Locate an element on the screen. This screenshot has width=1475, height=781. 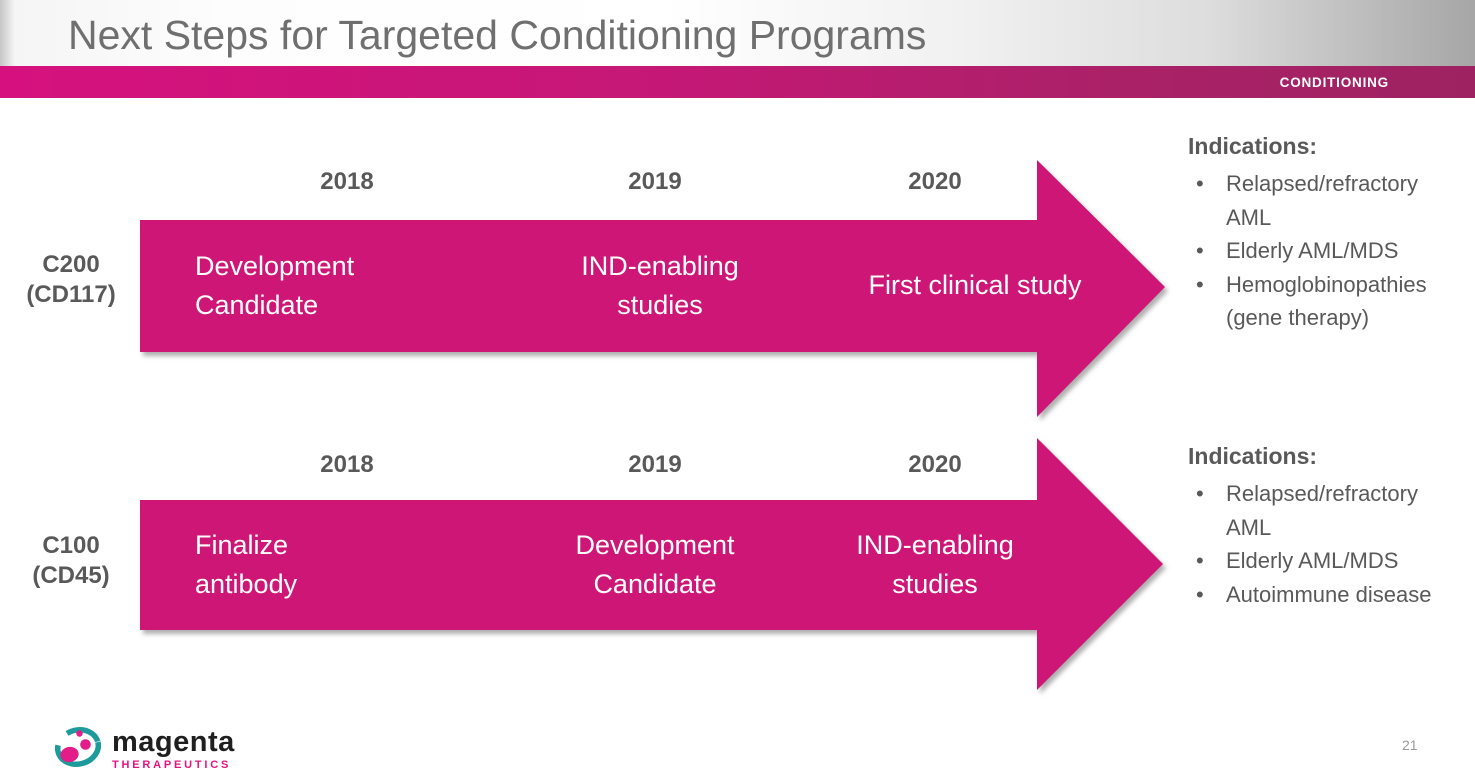
program-name: C100 is located at coordinates (71, 545).